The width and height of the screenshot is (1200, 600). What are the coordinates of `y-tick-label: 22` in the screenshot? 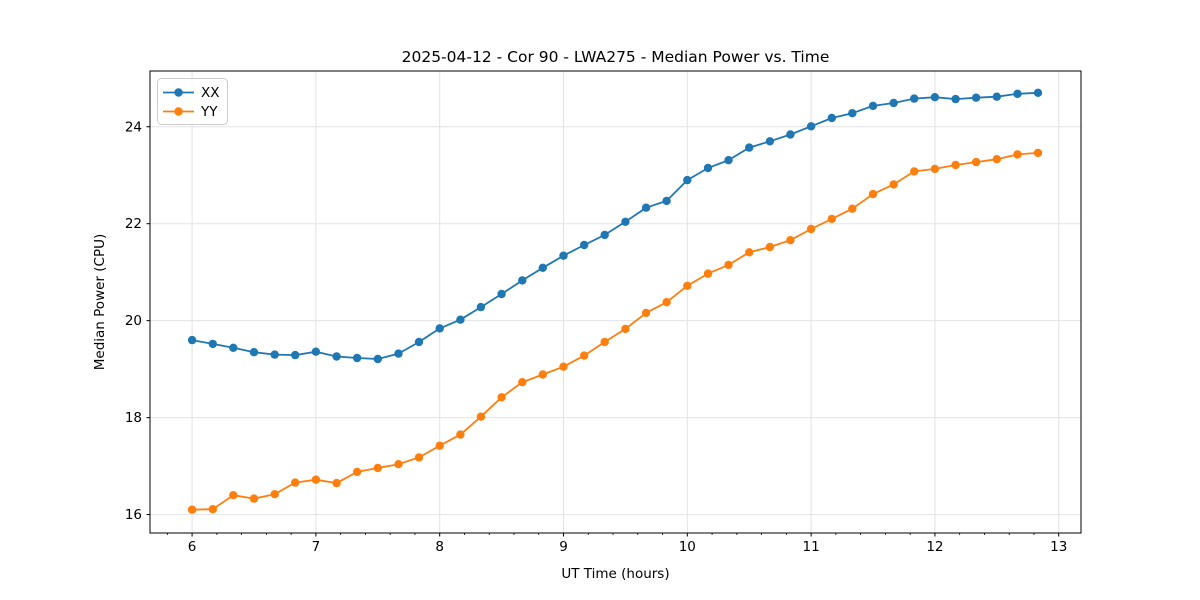 It's located at (133, 224).